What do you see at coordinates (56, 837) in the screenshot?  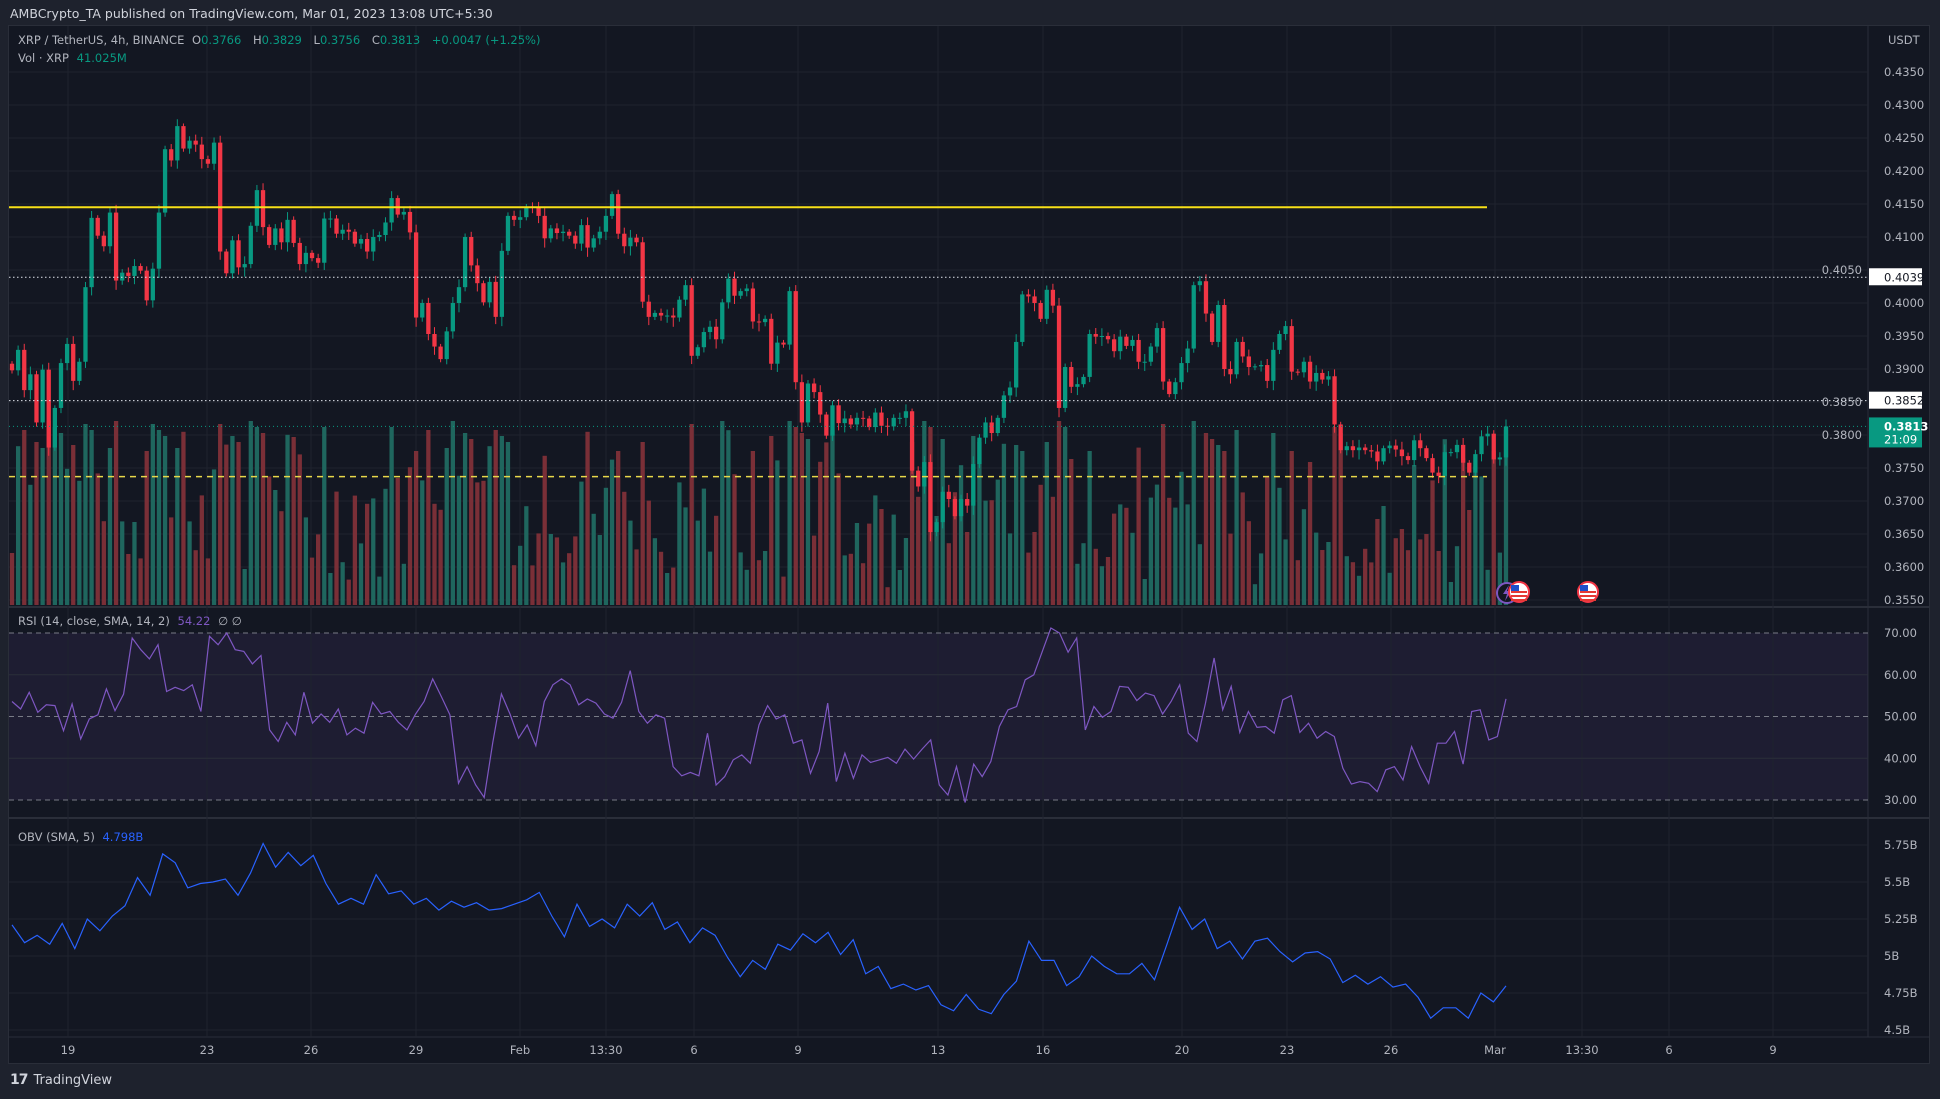 I see `obv-label: OBV (SMA, 5)` at bounding box center [56, 837].